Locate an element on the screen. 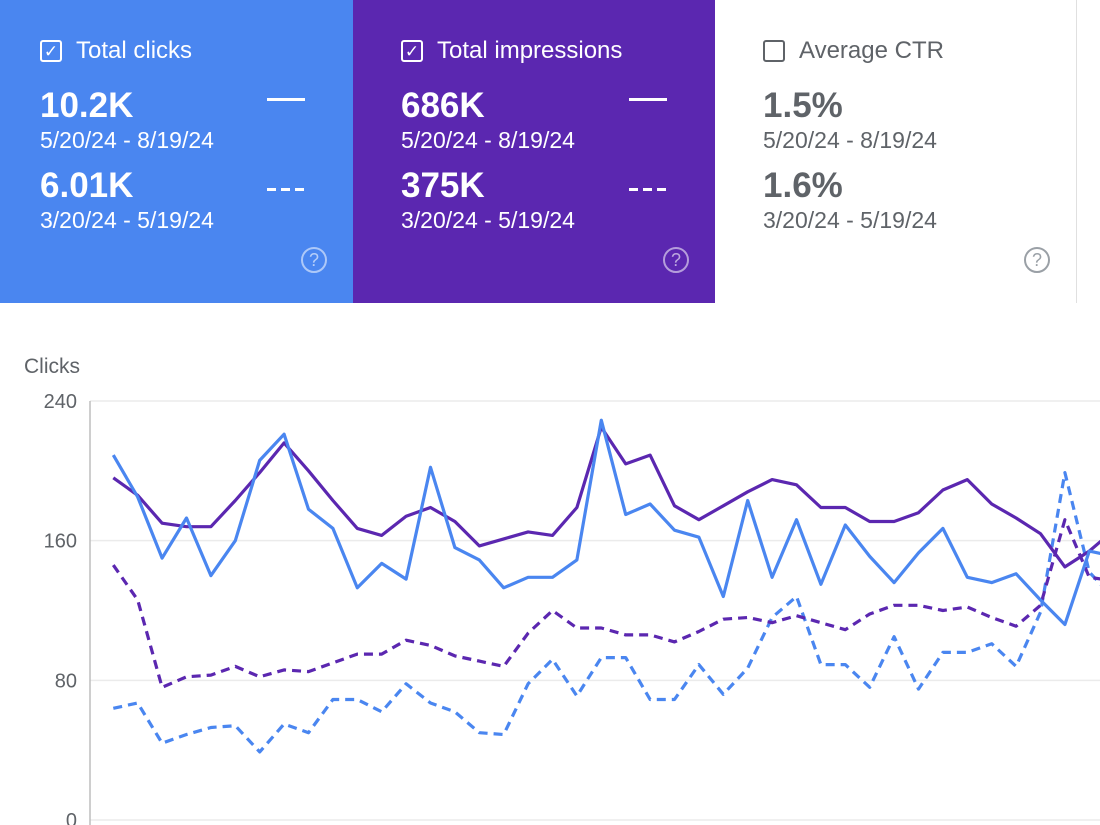 This screenshot has width=1100, height=825. y-tick-label: 0 is located at coordinates (71, 817).